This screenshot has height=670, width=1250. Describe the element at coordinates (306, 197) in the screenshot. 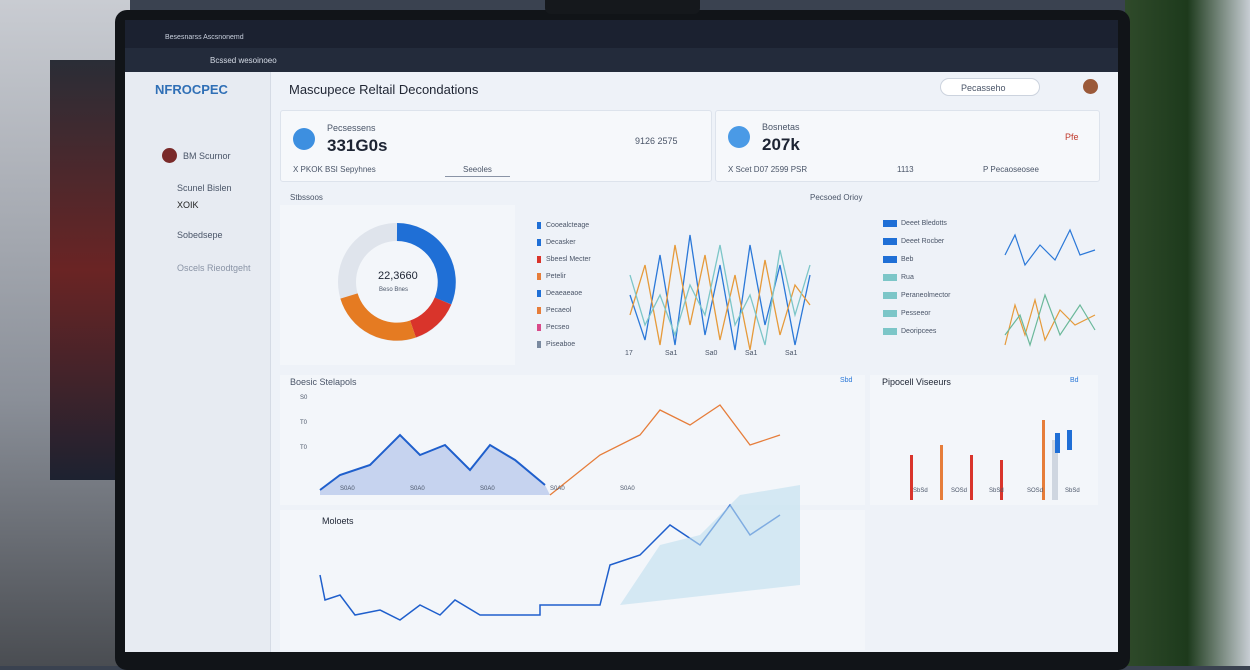

I see `section-label: Stbssoos` at that location.